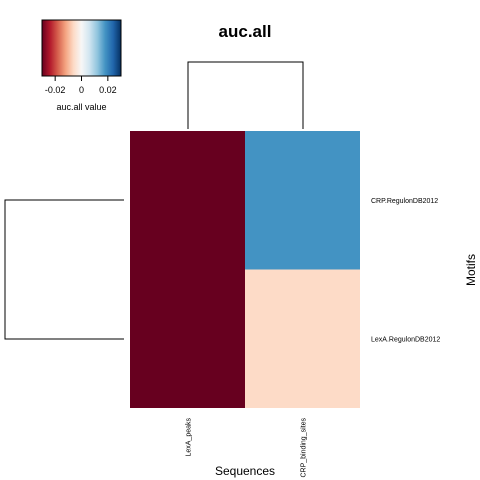  I want to click on column-label: LexA_peaks, so click(189, 437).